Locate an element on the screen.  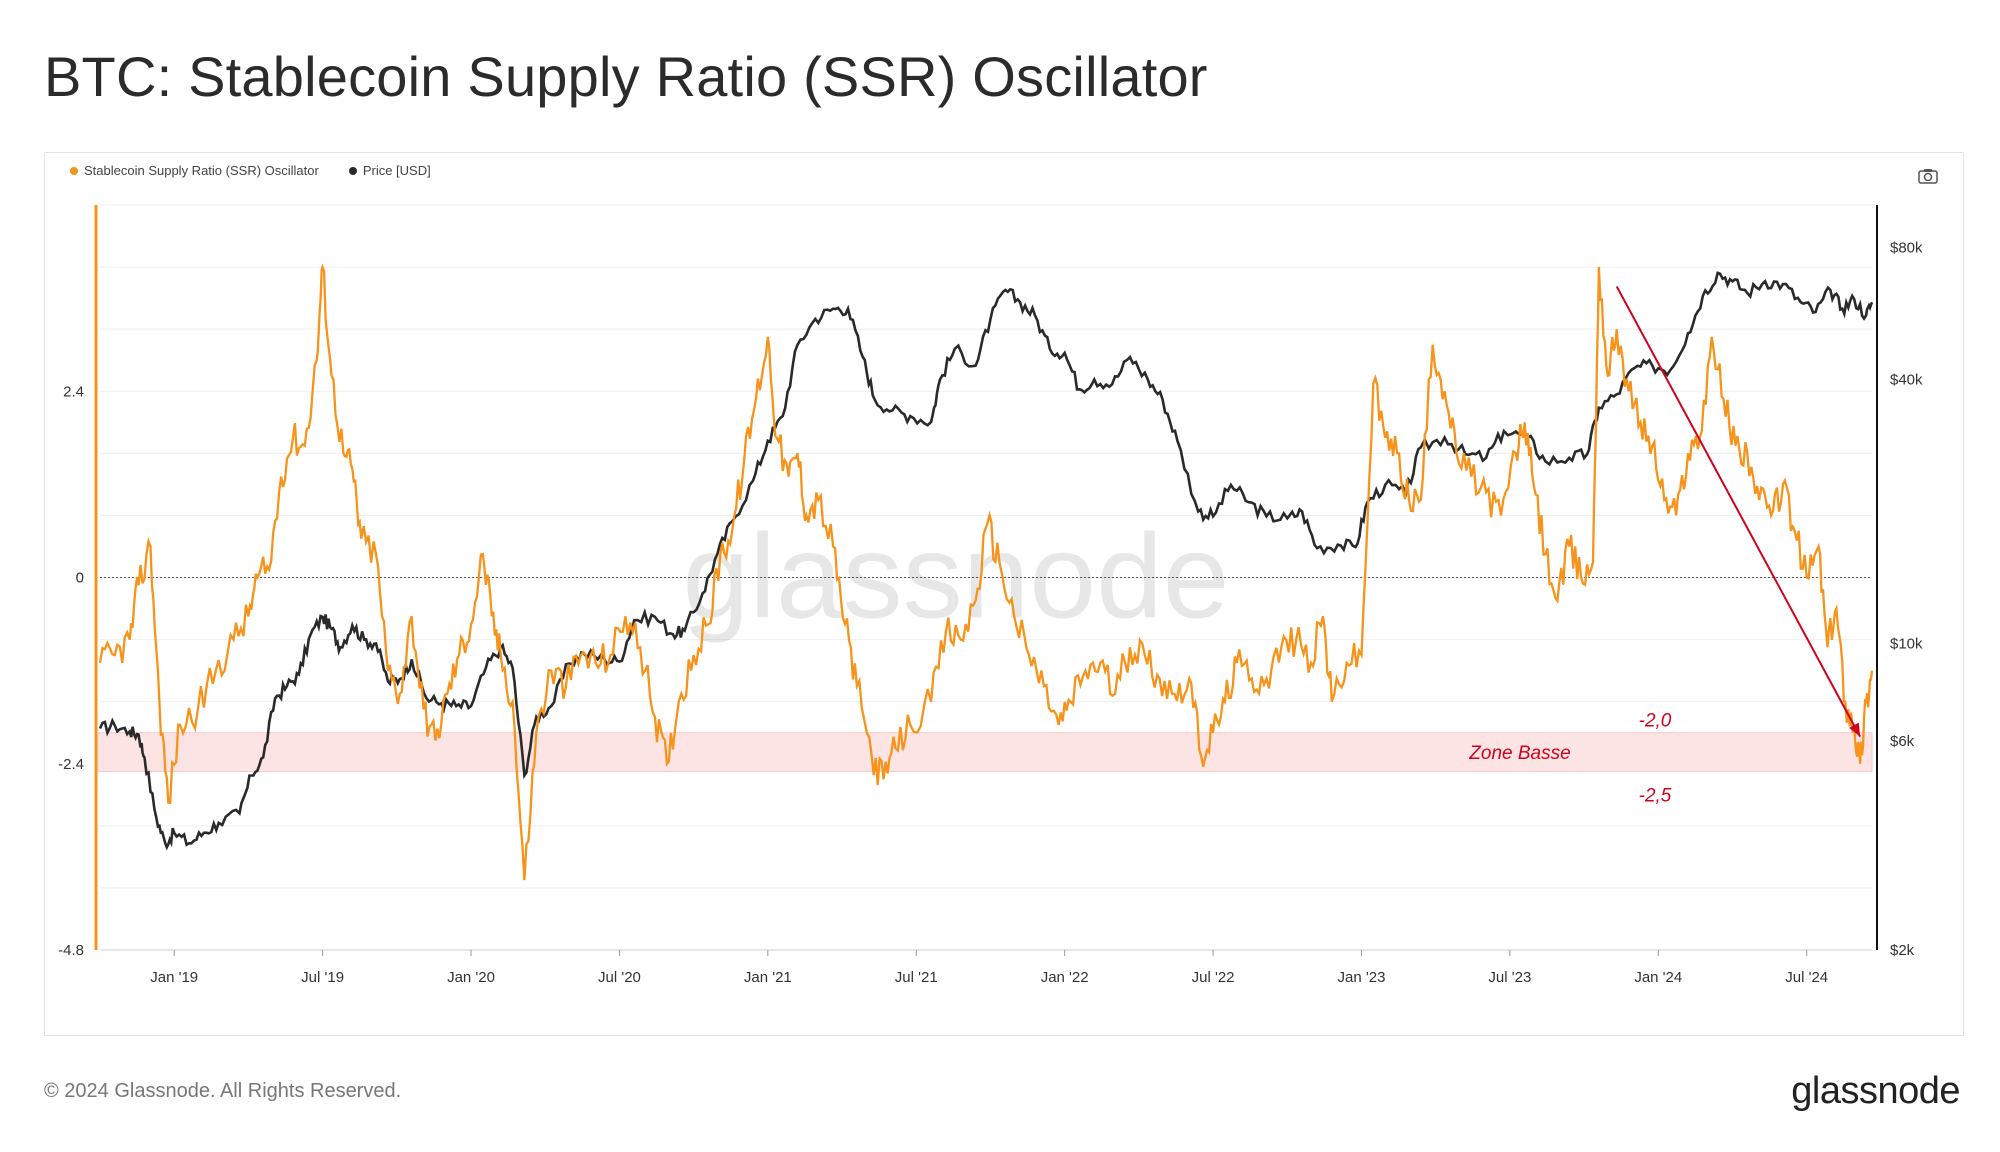
legend-ssr-label: Stablecoin Supply Ratio (SSR) Oscillator is located at coordinates (201, 170).